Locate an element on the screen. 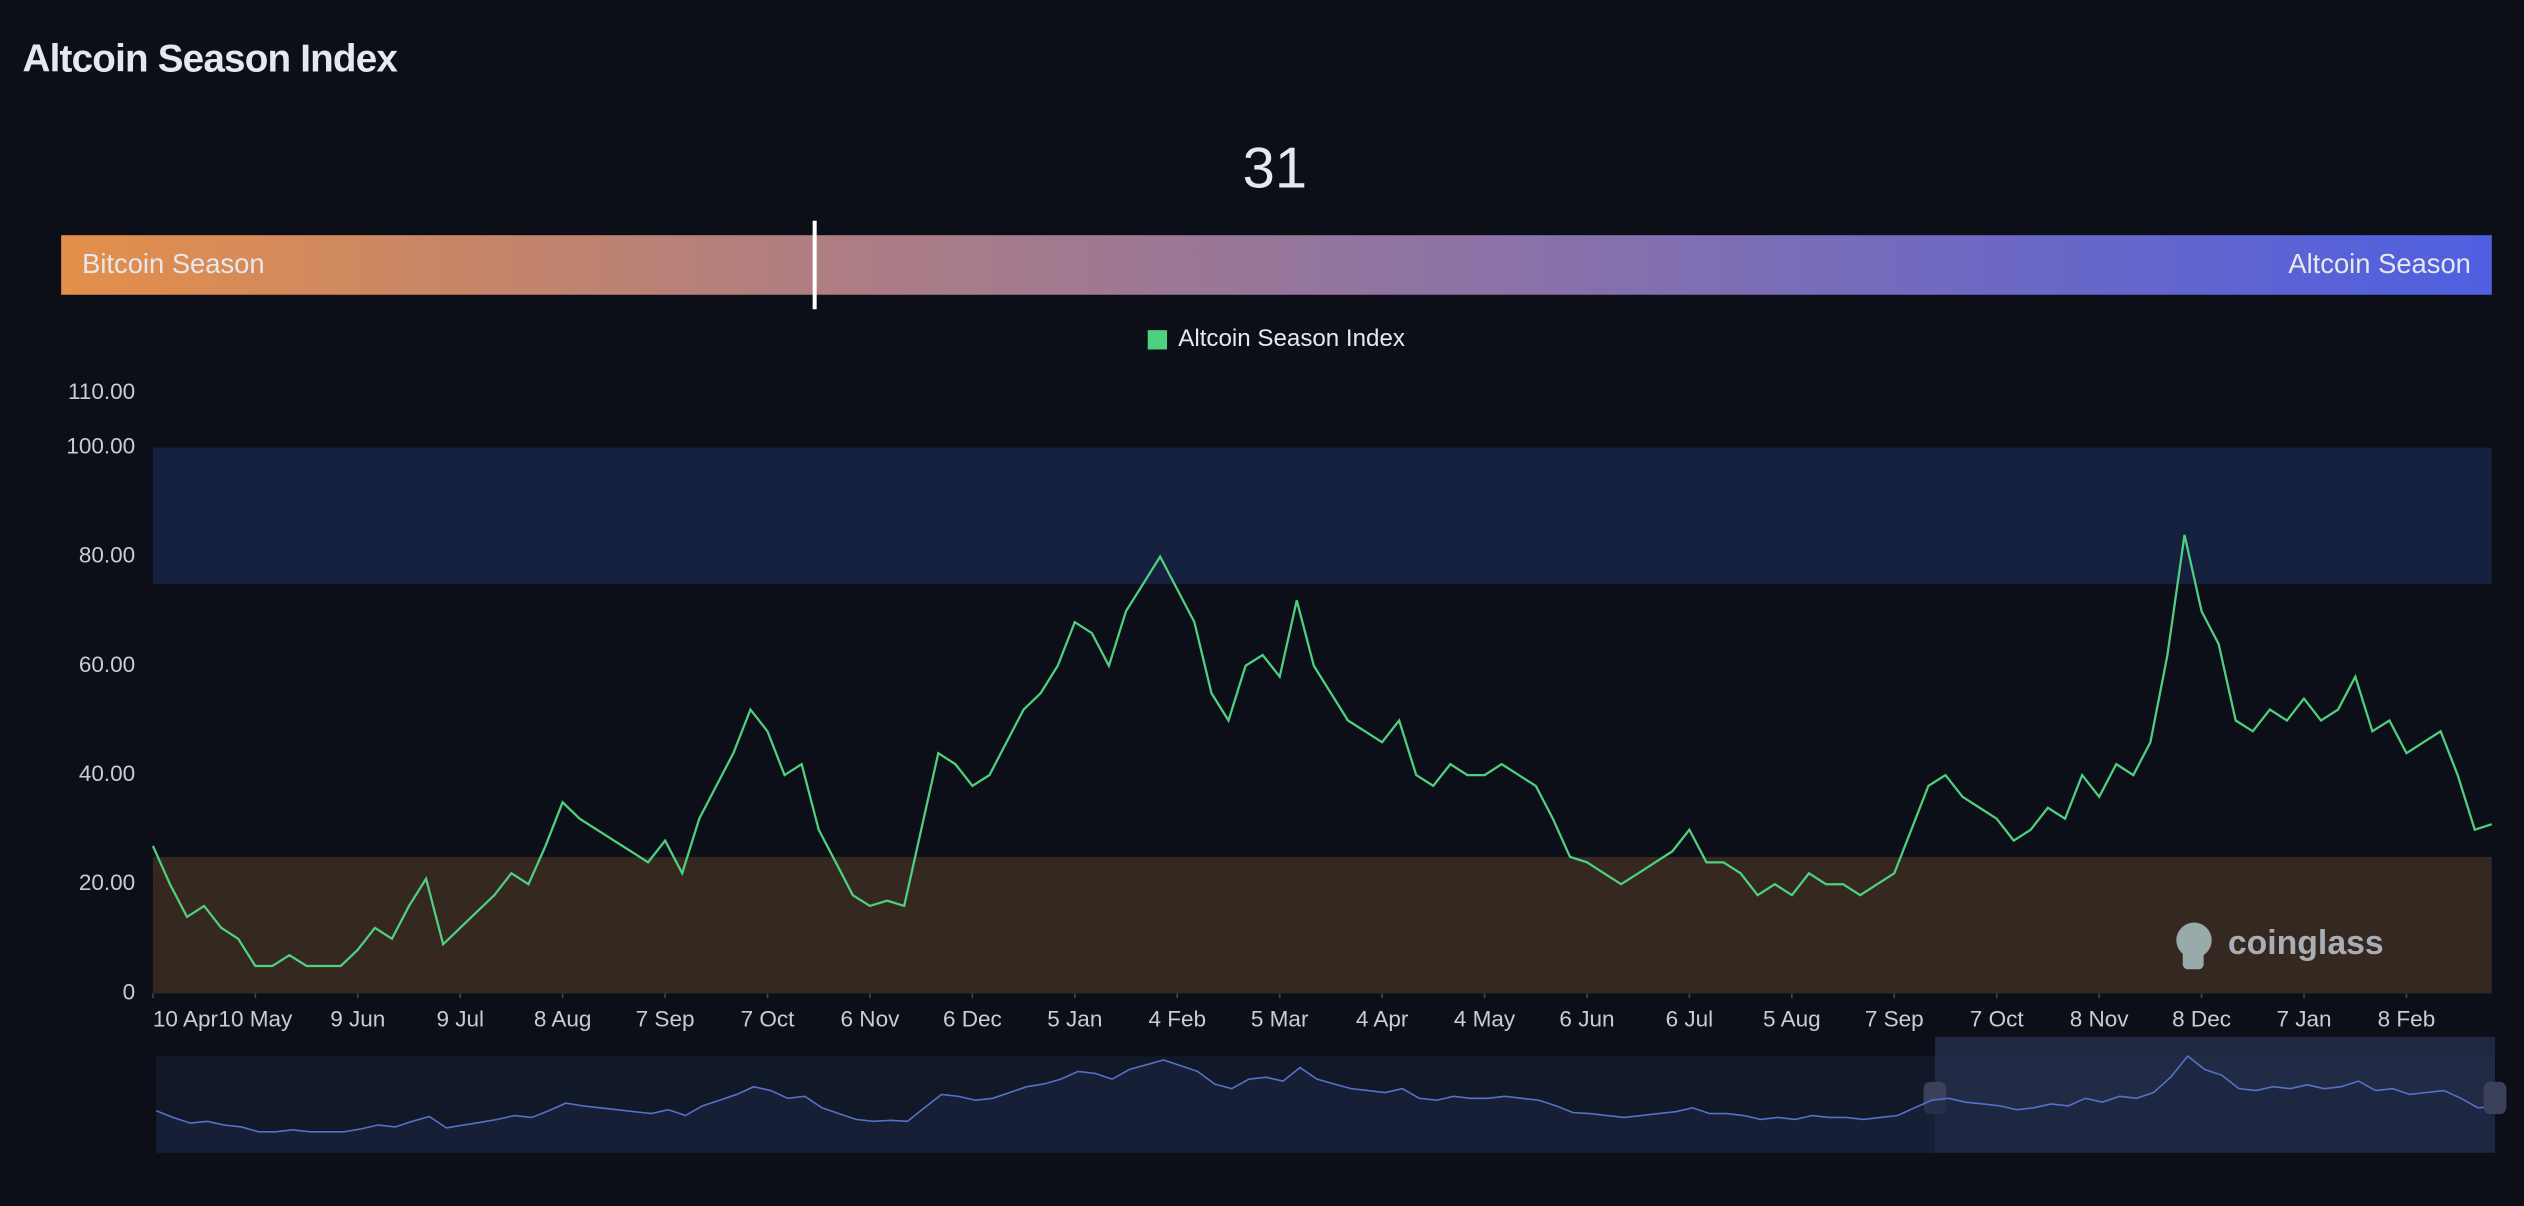  x-tick-label: 4 Apr is located at coordinates (1382, 1019).